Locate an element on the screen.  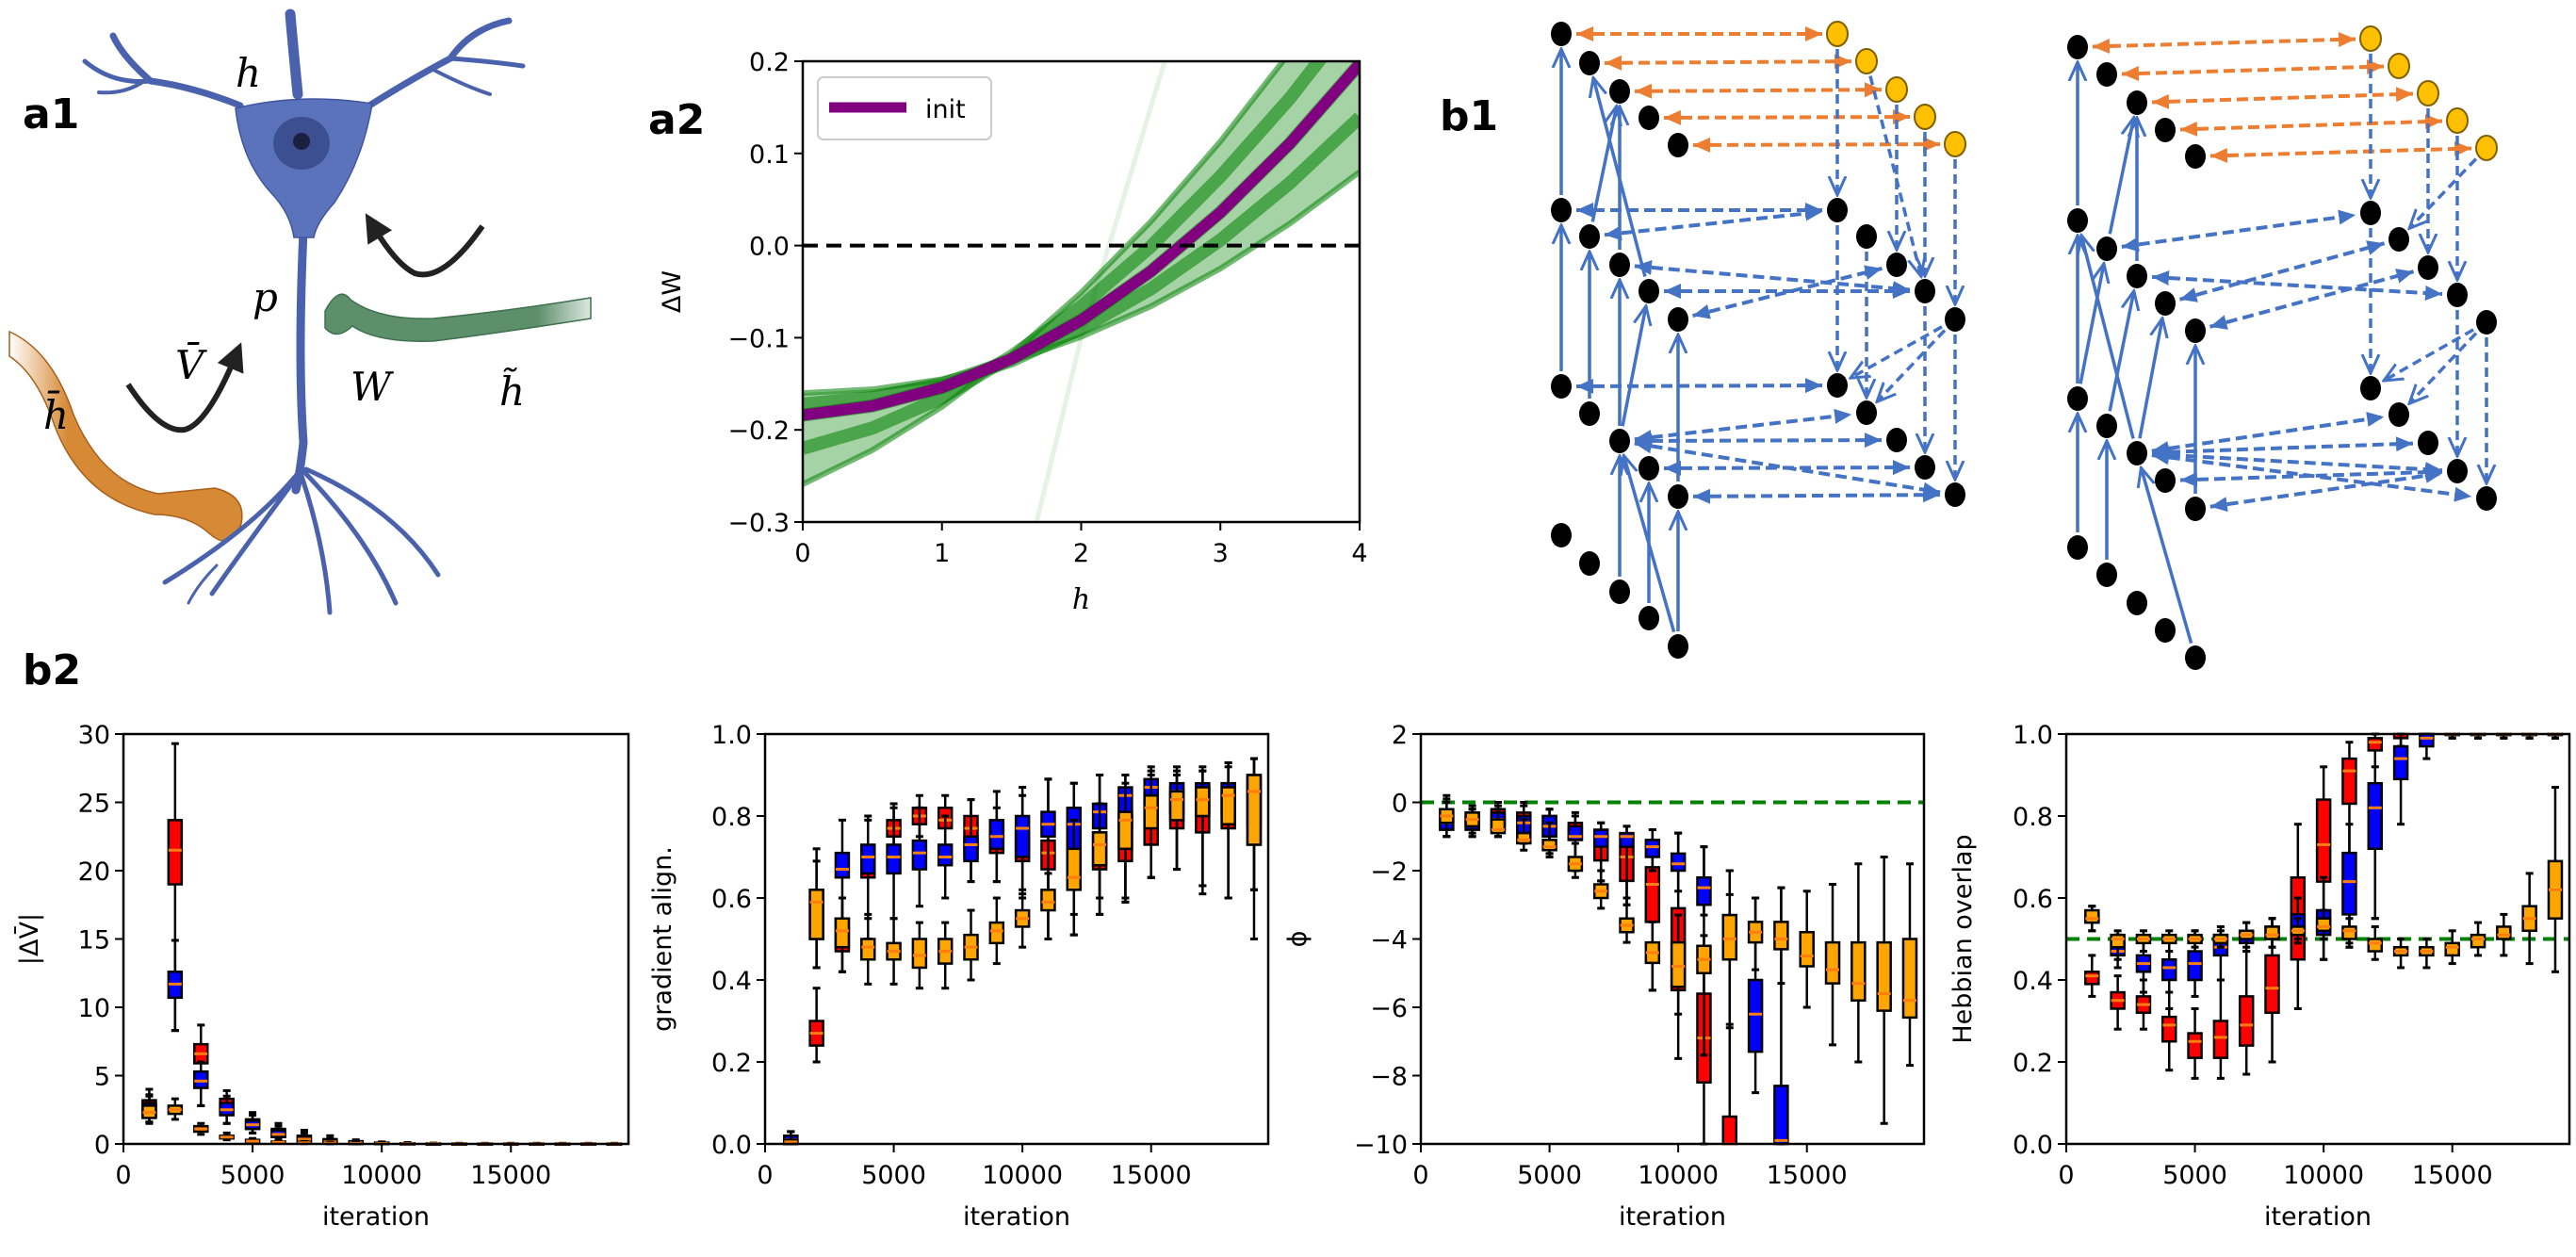
y-axis-label: Hebbian overlap is located at coordinates (1963, 938).